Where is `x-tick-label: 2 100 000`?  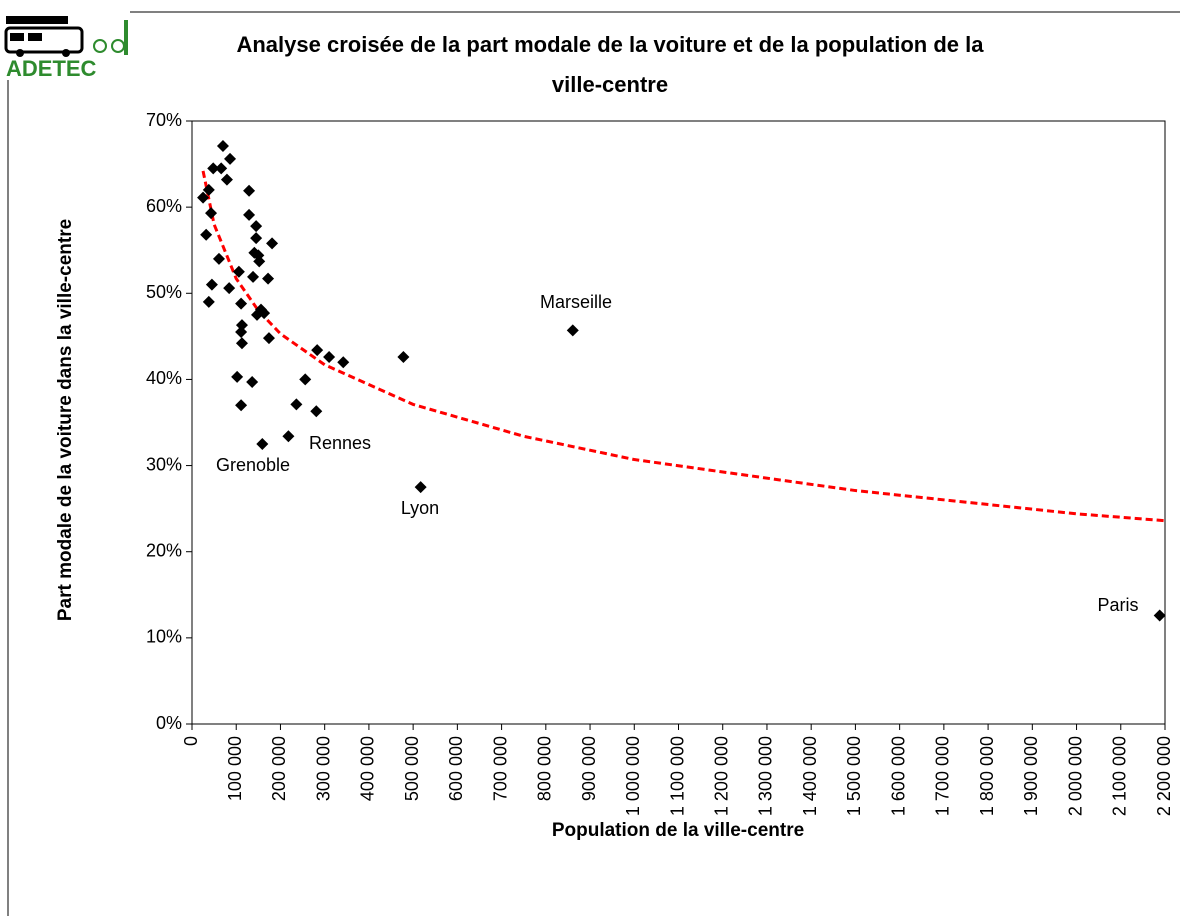
x-tick-label: 2 100 000 is located at coordinates (1120, 776).